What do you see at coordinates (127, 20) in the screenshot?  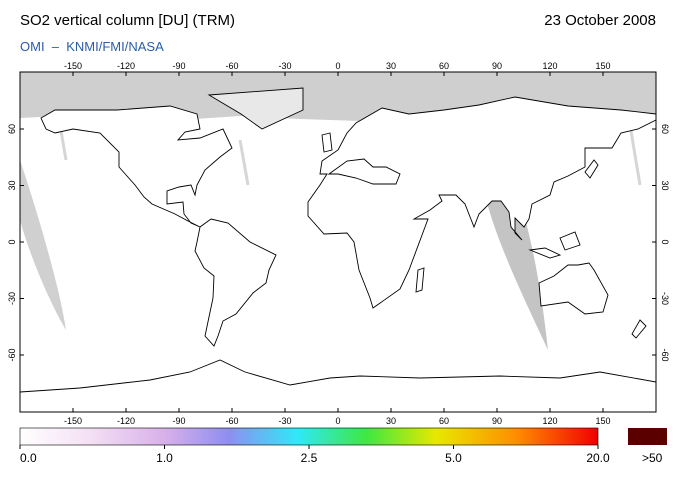 I see `title: SO2 vertical column [DU] (TRM)` at bounding box center [127, 20].